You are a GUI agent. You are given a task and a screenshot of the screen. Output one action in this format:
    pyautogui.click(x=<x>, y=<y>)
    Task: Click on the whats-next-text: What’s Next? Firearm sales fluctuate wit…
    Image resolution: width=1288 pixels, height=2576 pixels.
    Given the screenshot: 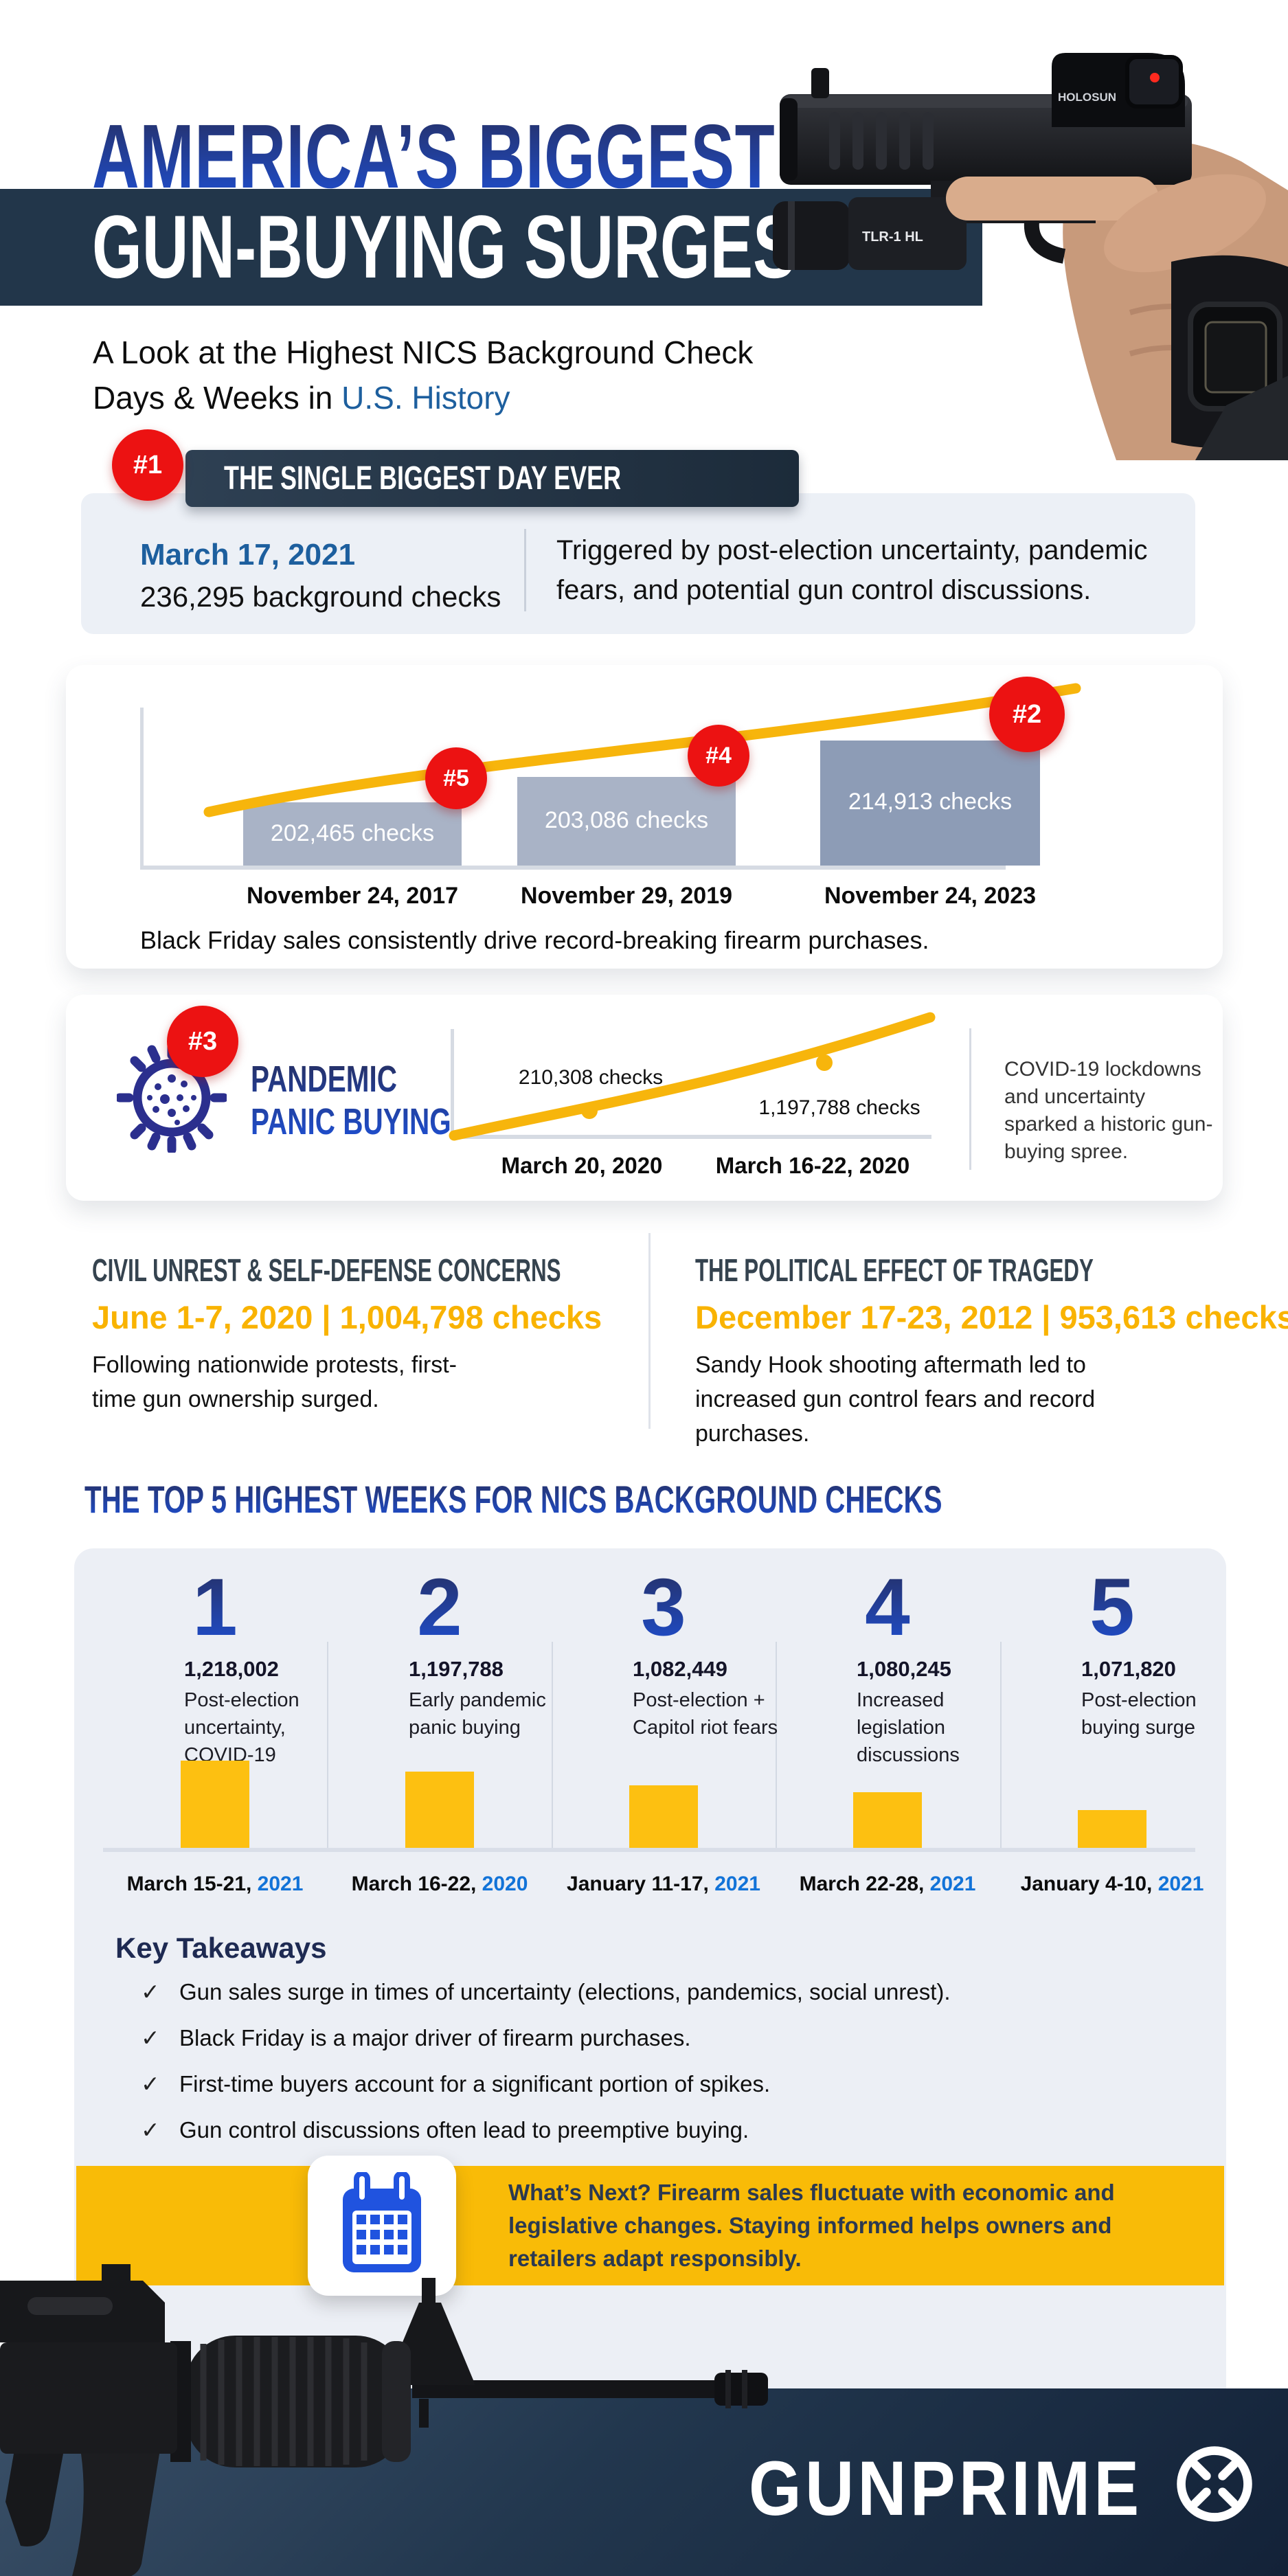 What is the action you would take?
    pyautogui.click(x=811, y=2225)
    